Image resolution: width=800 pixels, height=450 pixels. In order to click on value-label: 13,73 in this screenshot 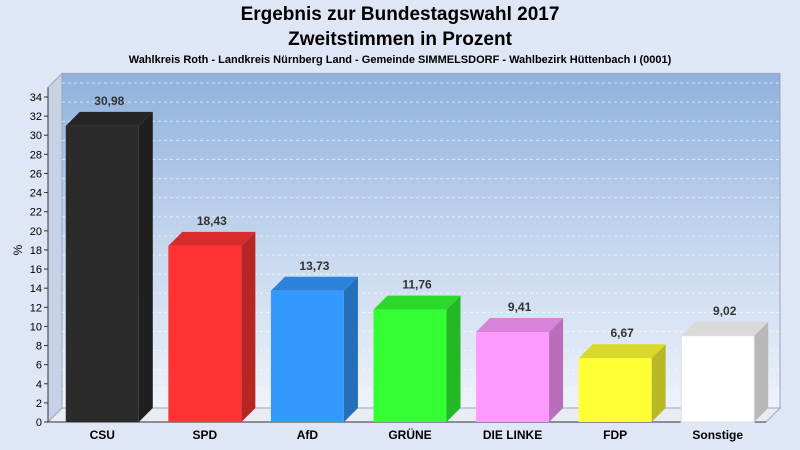, I will do `click(314, 266)`.